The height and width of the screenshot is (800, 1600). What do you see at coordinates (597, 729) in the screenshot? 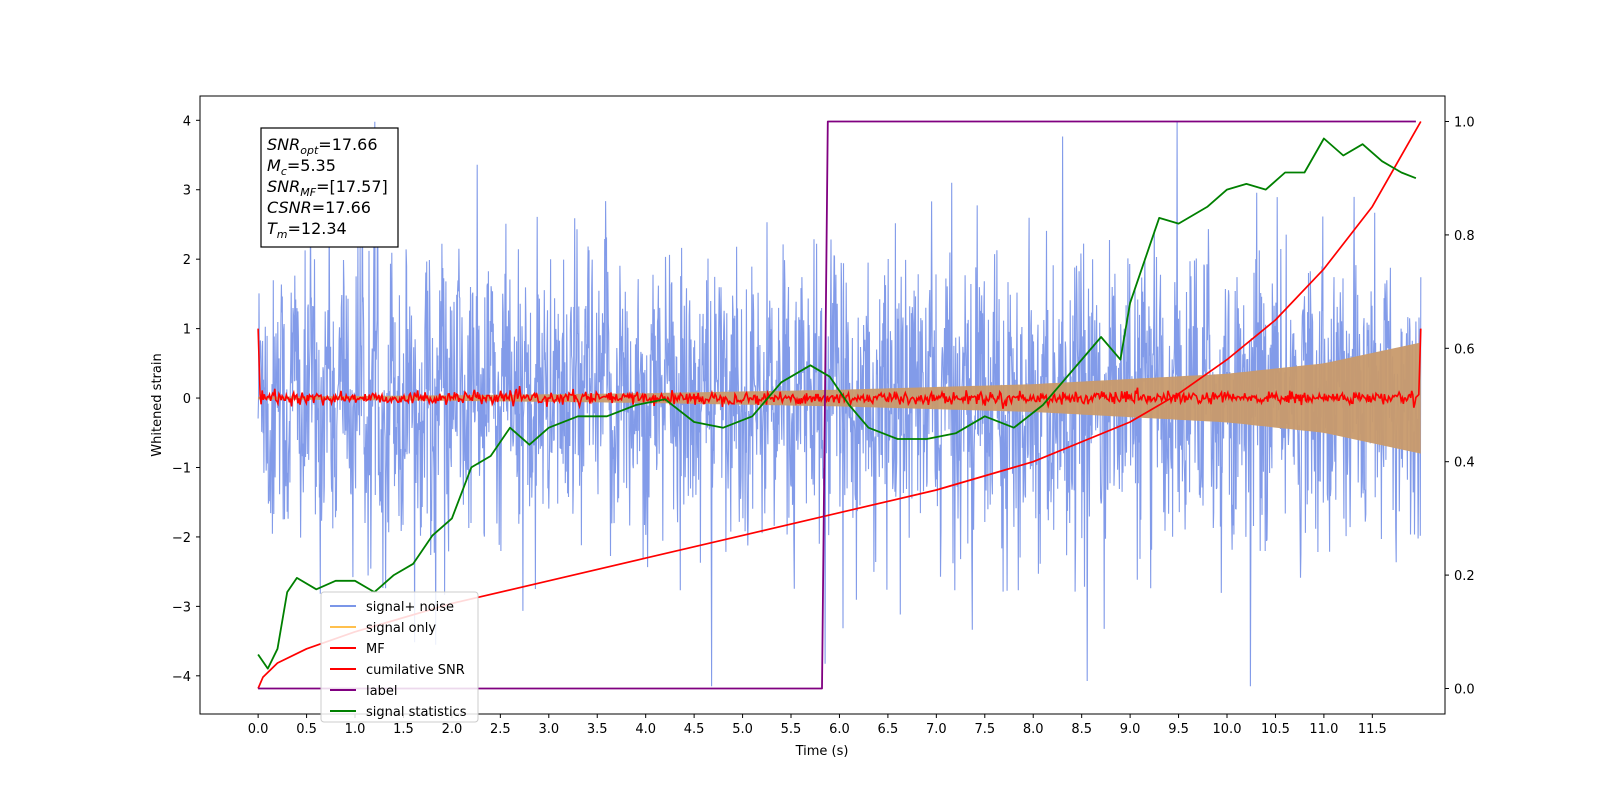
I see `x-tick-label: 3.5` at bounding box center [597, 729].